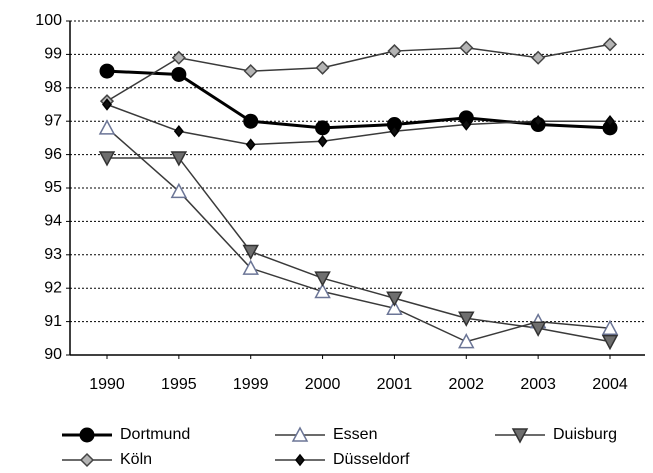 The width and height of the screenshot is (653, 473). I want to click on y-tick-label: 98, so click(53, 87).